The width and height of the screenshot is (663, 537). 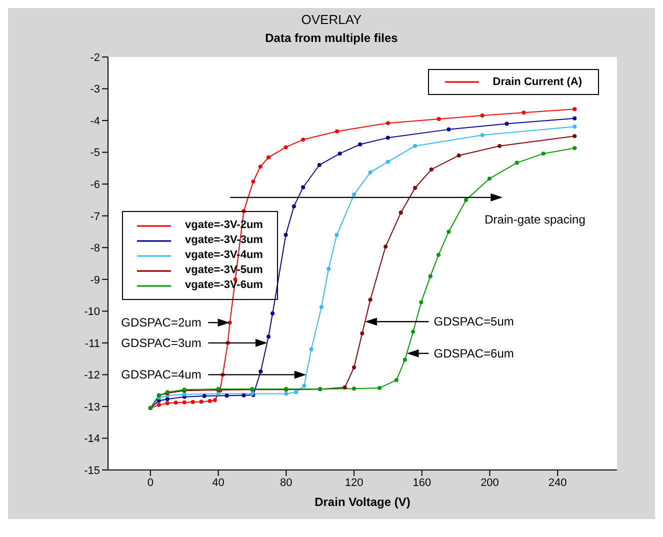 I want to click on annotation: GDSPAC=2um, so click(x=161, y=323).